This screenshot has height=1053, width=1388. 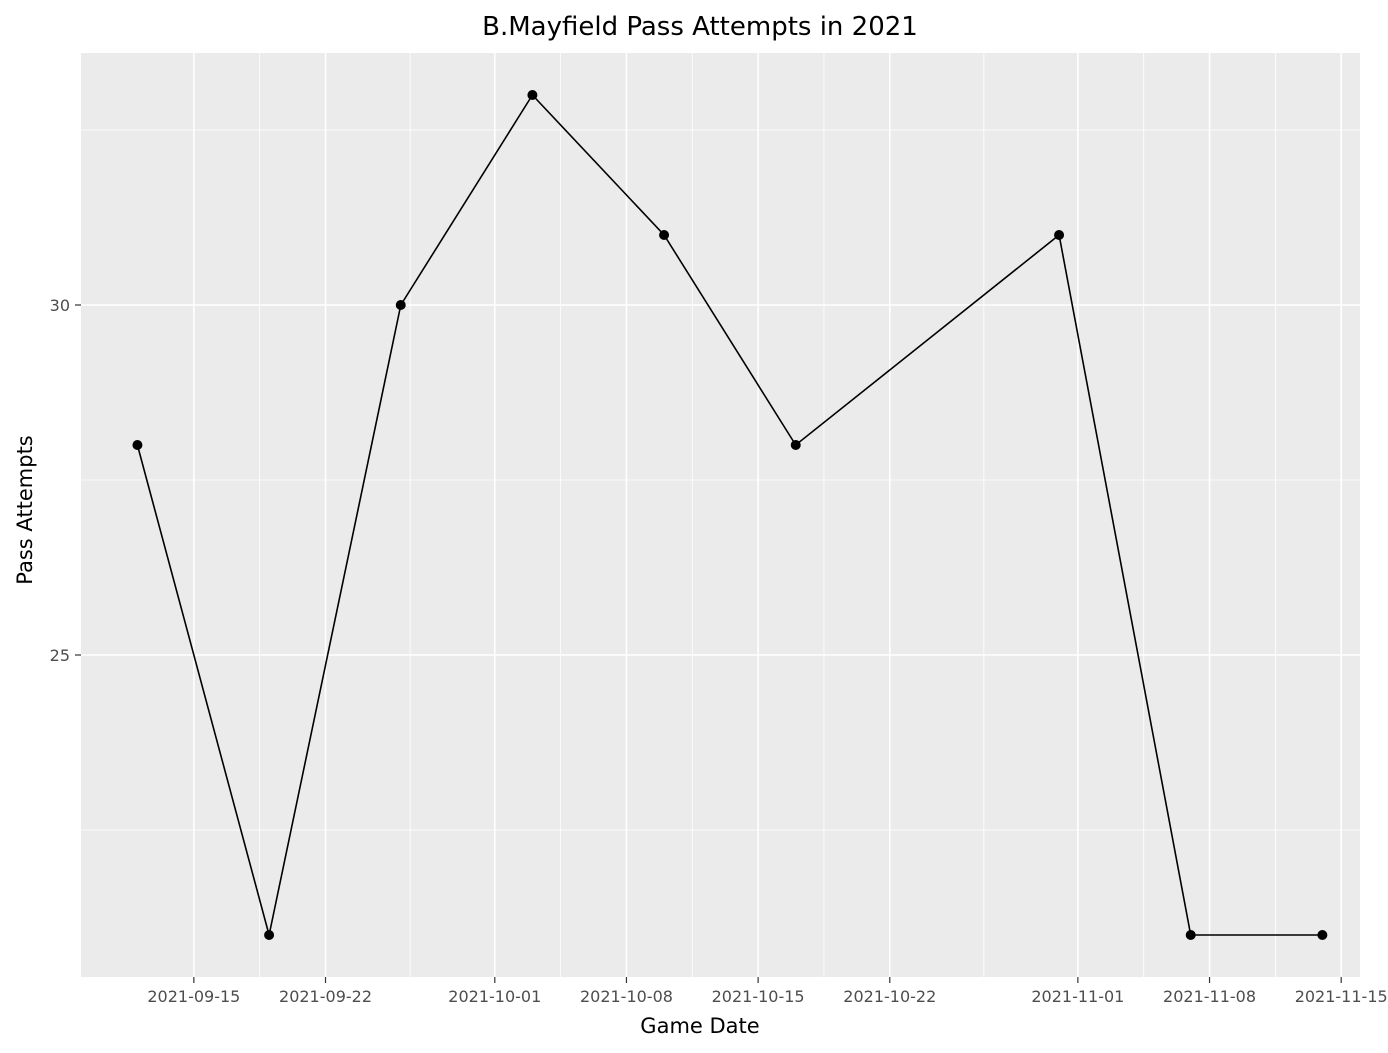 I want to click on x-tick-label: 2021-10-01, so click(x=494, y=996).